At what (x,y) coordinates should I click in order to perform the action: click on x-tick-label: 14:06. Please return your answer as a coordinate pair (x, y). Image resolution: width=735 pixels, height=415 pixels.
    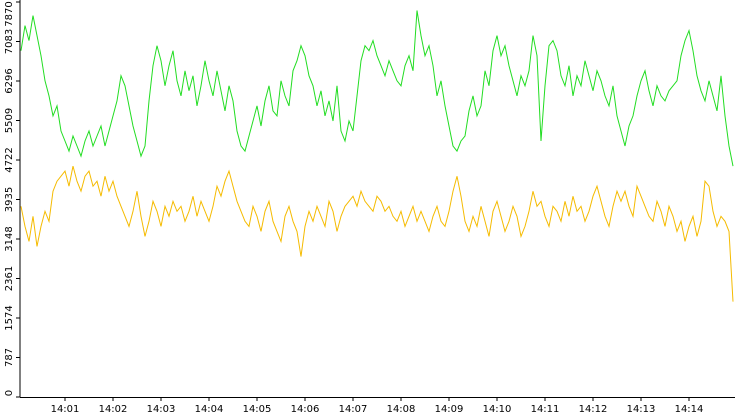
    Looking at the image, I should click on (305, 409).